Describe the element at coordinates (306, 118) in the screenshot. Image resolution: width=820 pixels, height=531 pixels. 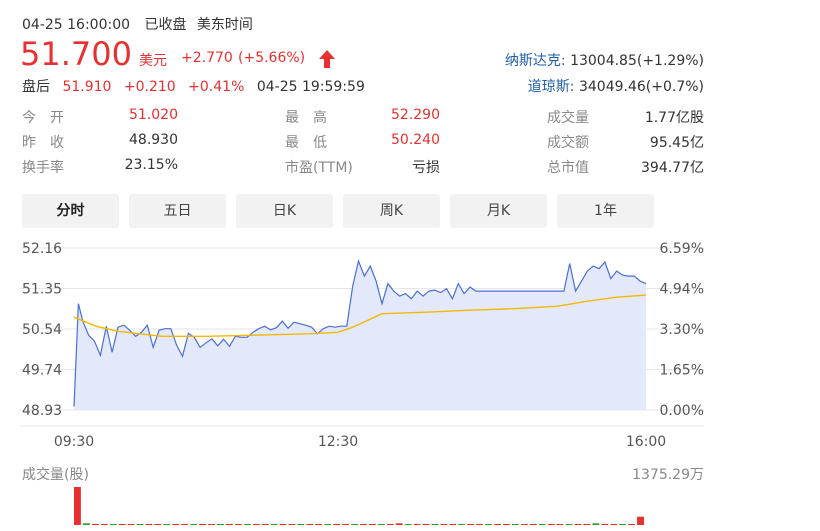
I see `stat-high-label: 最 高` at that location.